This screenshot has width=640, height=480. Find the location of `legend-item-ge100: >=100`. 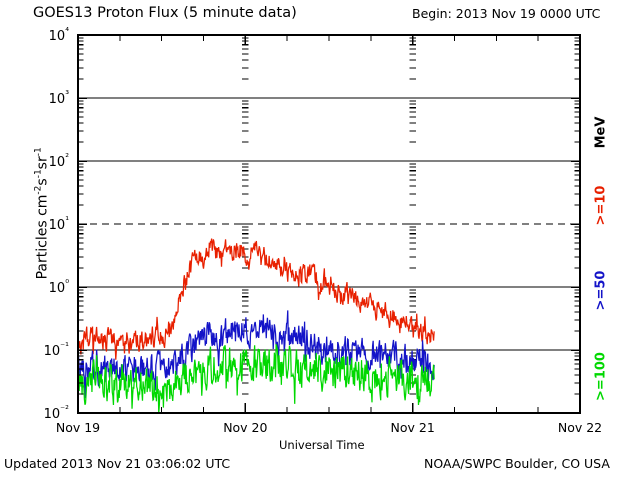

legend-item-ge100: >=100 is located at coordinates (601, 376).